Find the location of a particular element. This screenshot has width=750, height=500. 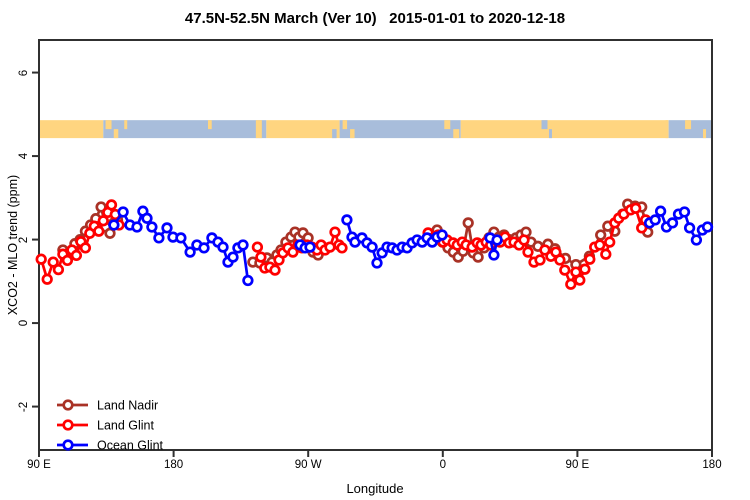

x-axis-title: Longitude is located at coordinates (375, 488).